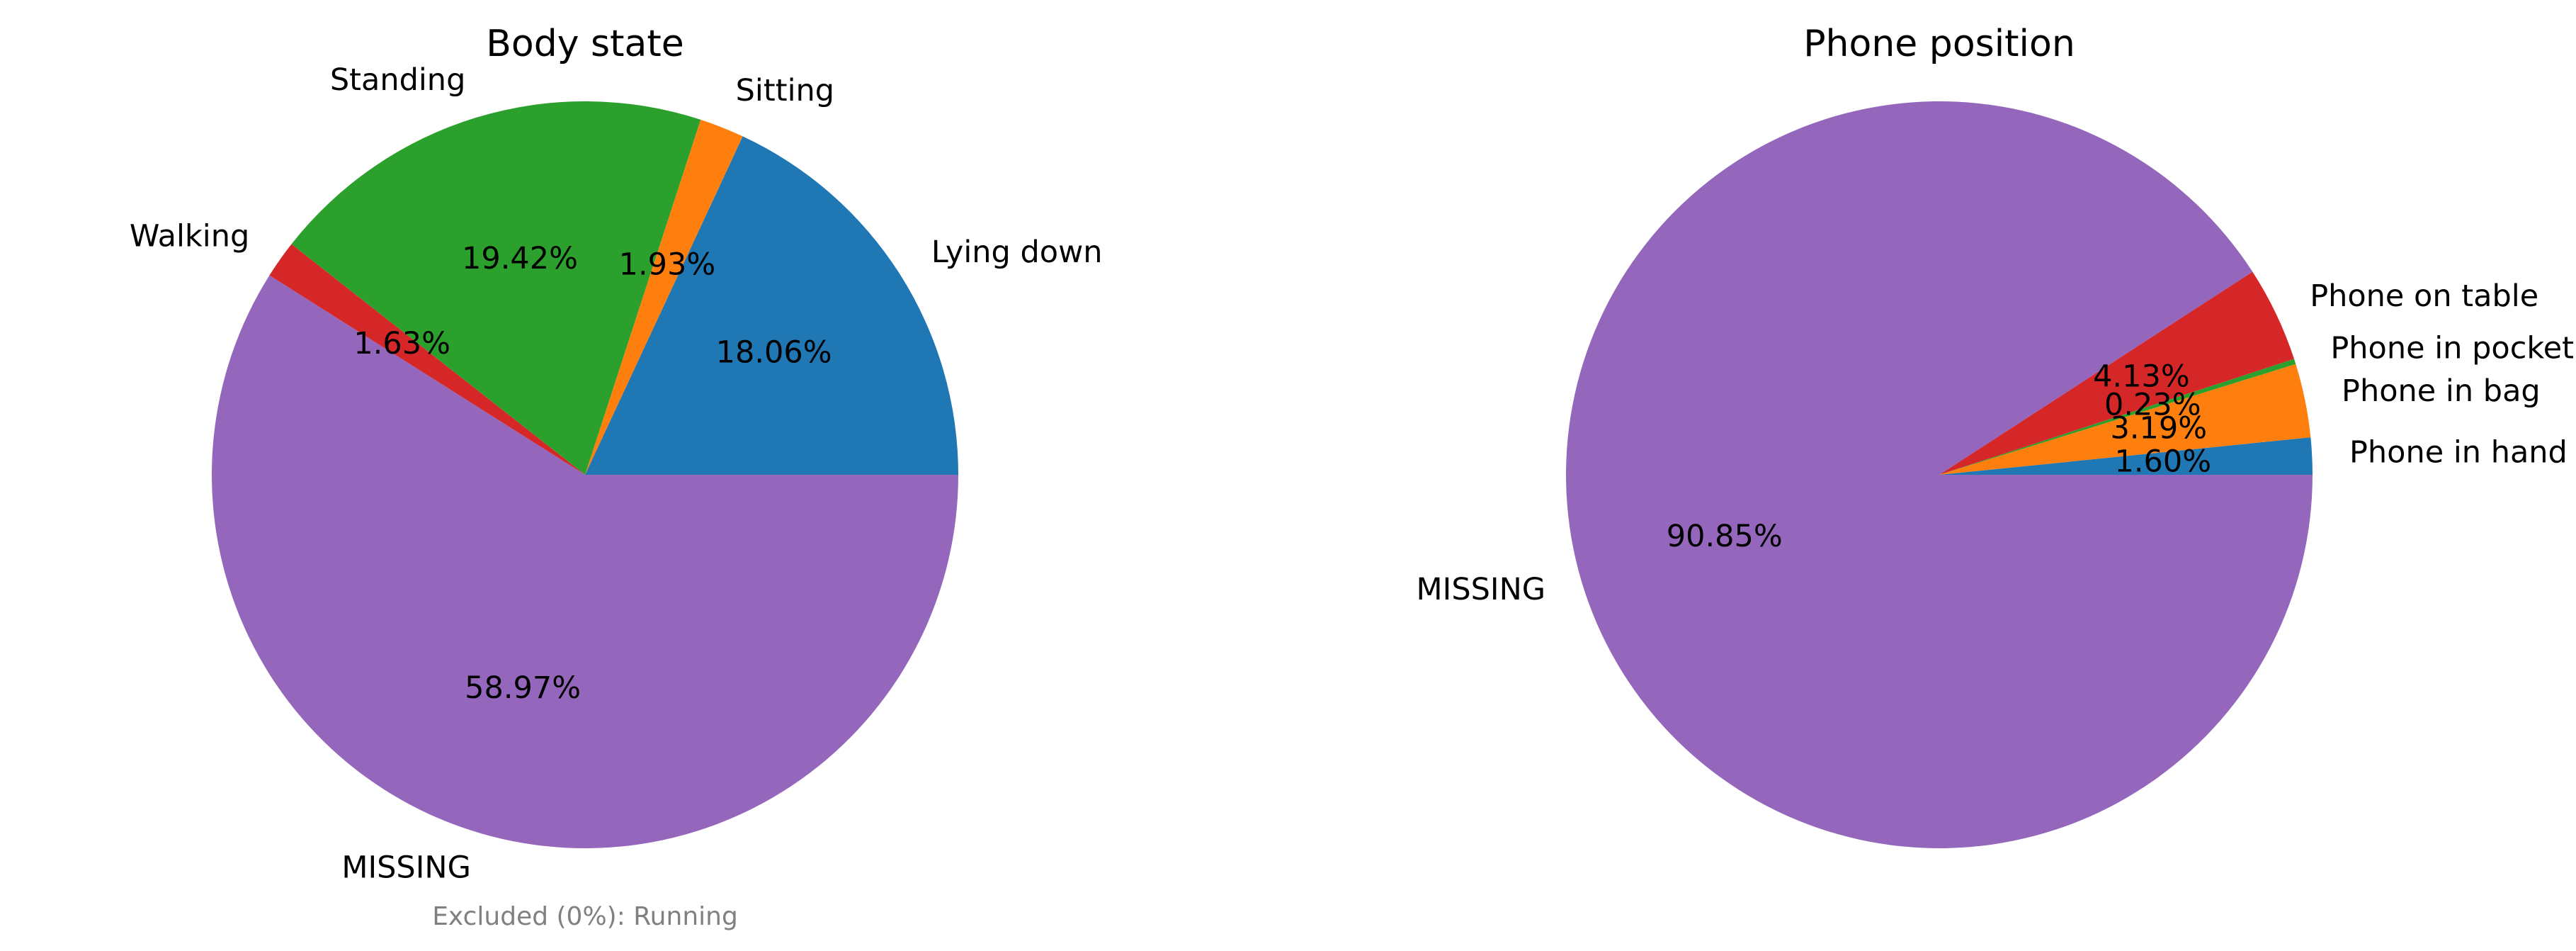 The width and height of the screenshot is (2576, 951). I want to click on slice-label-lying-down: Lying down, so click(1017, 253).